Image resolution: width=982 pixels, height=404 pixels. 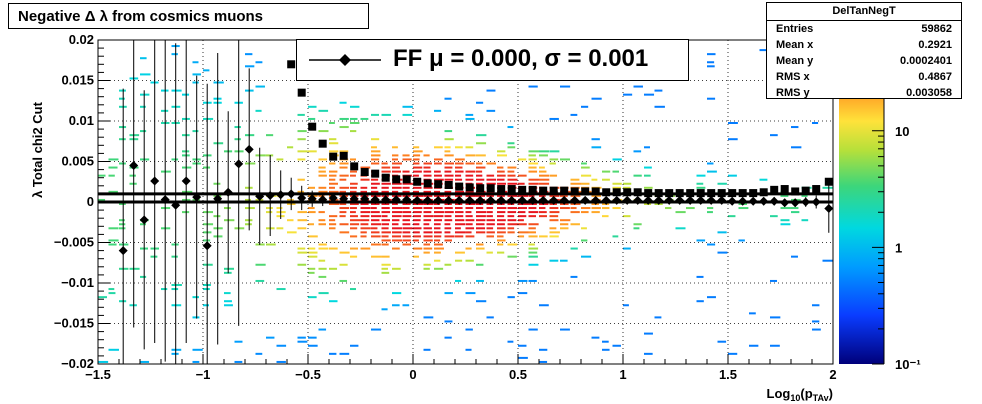 What do you see at coordinates (795, 45) in the screenshot?
I see `stats-label: Mean x` at bounding box center [795, 45].